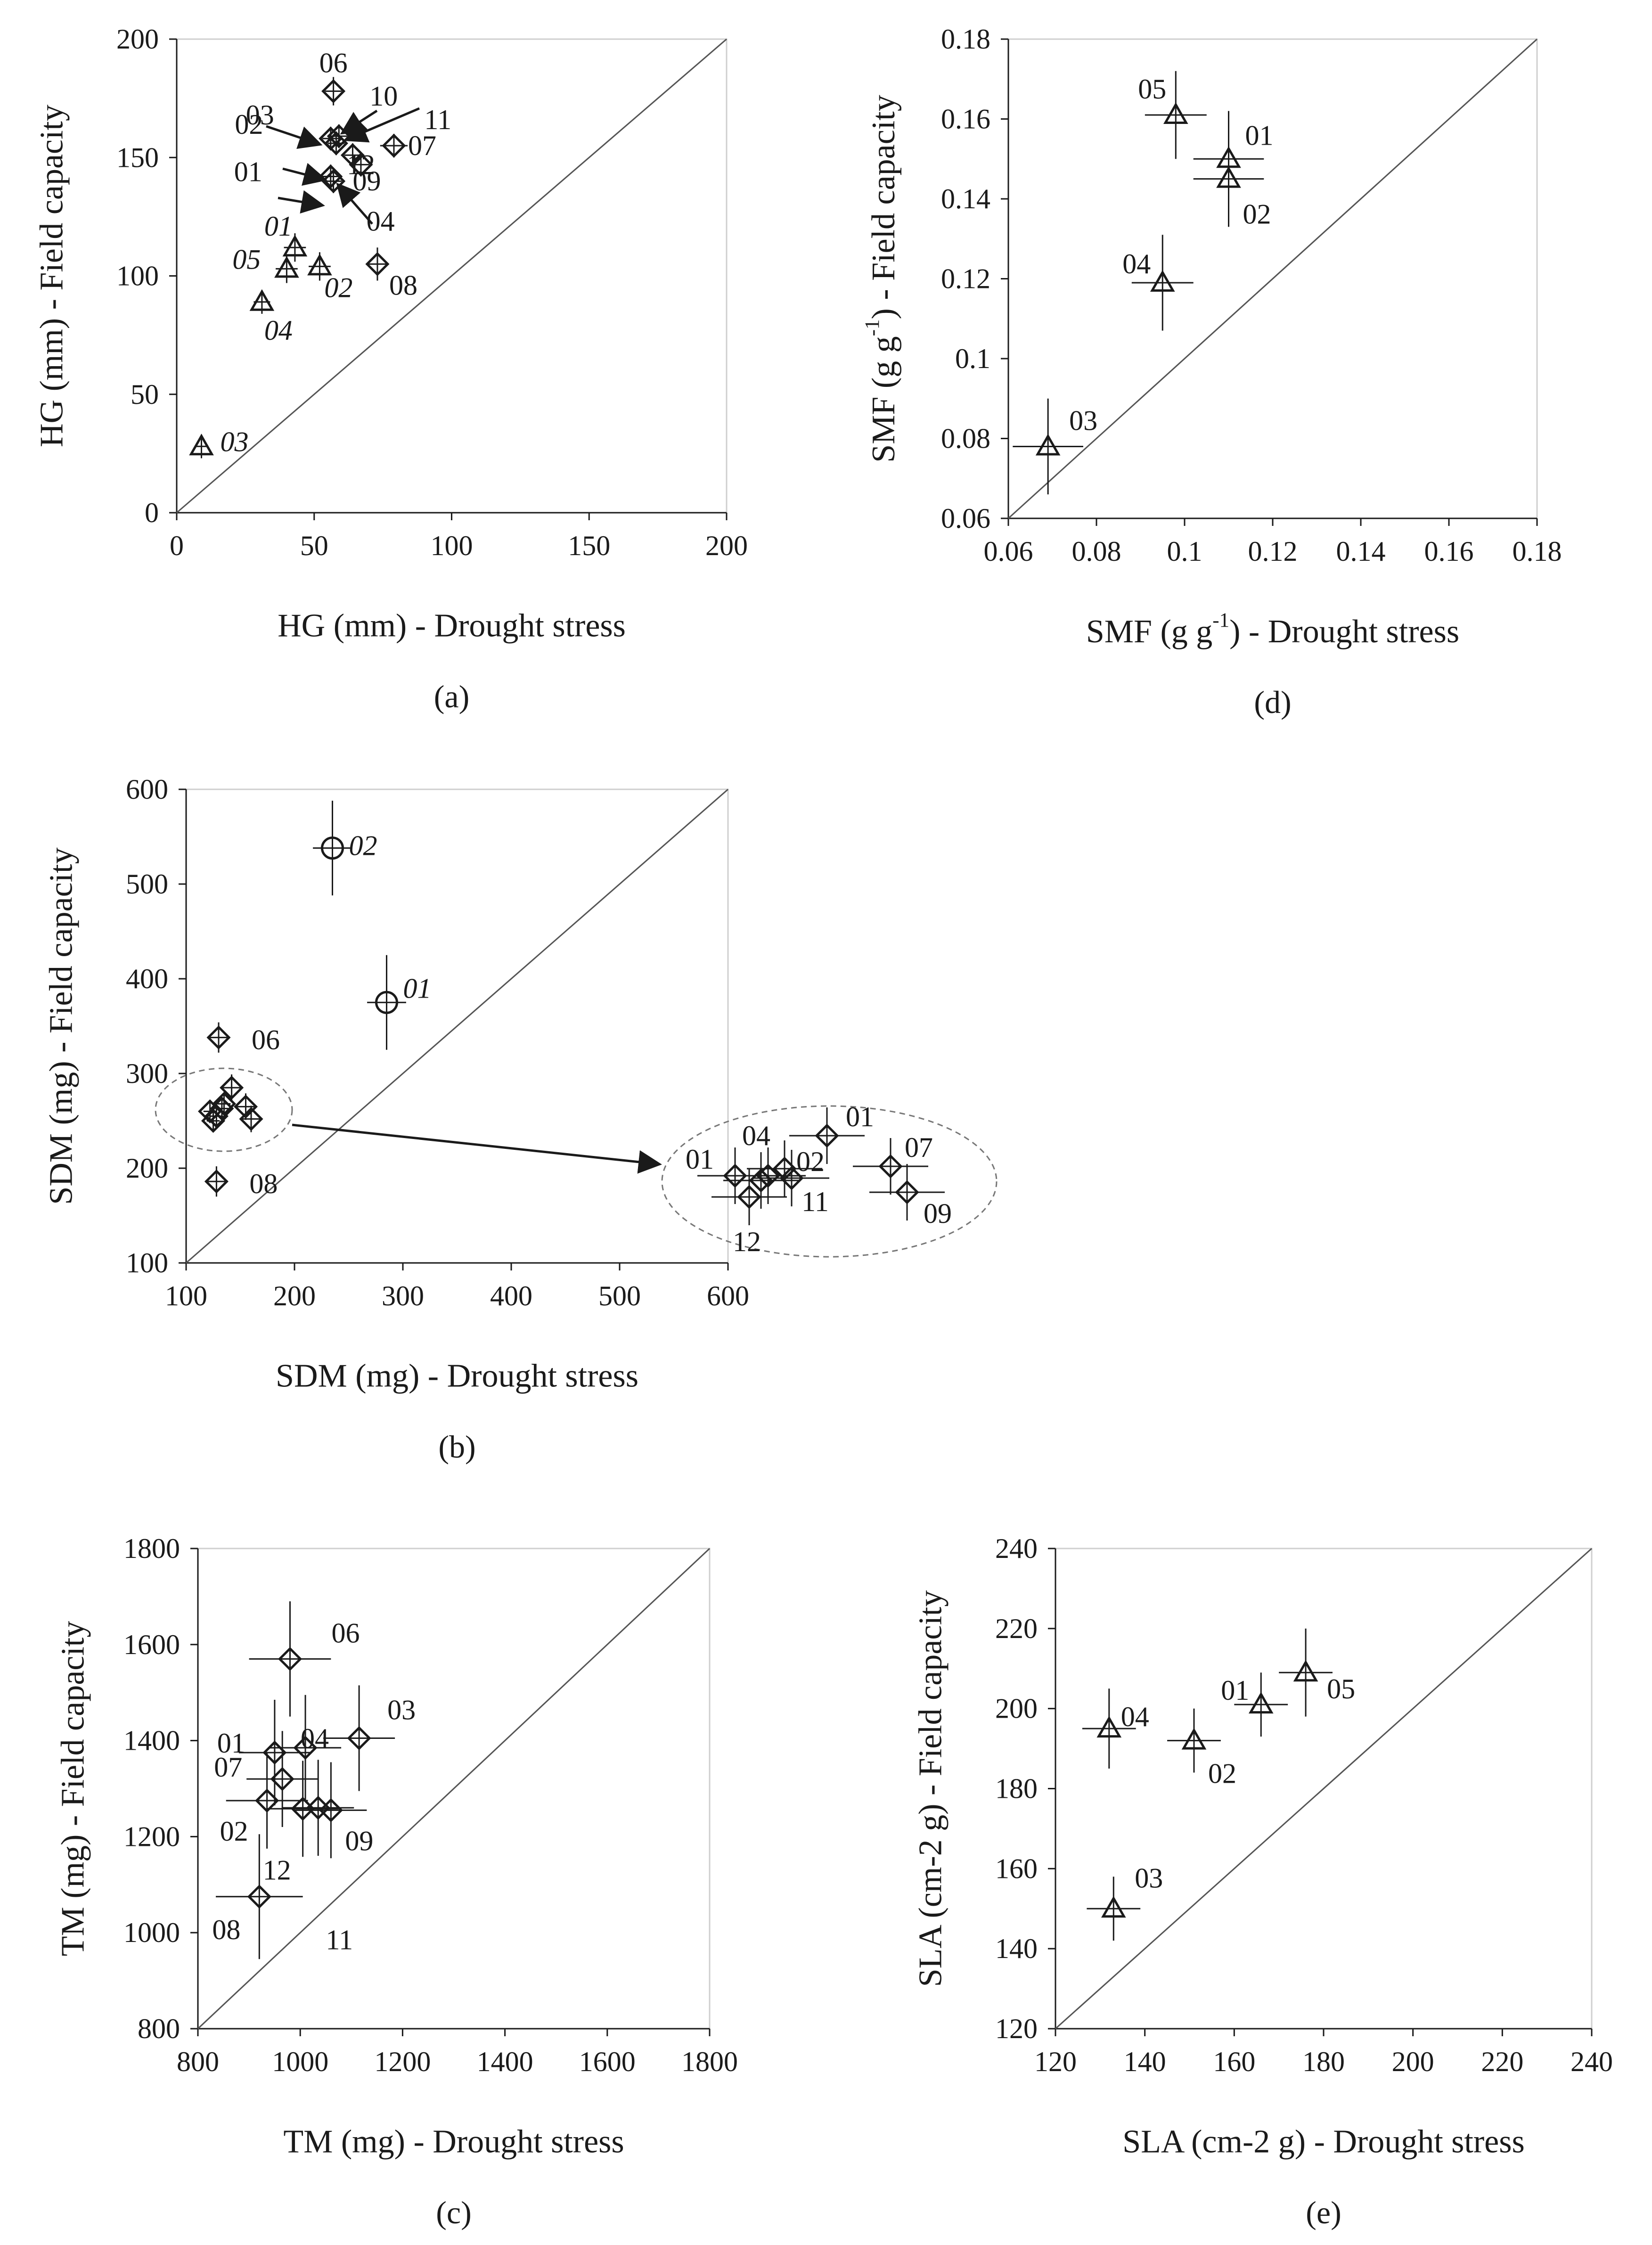  Describe the element at coordinates (931, 1788) in the screenshot. I see `y-axis-title-e: SLA (cm-2 g) - Field capacity` at that location.